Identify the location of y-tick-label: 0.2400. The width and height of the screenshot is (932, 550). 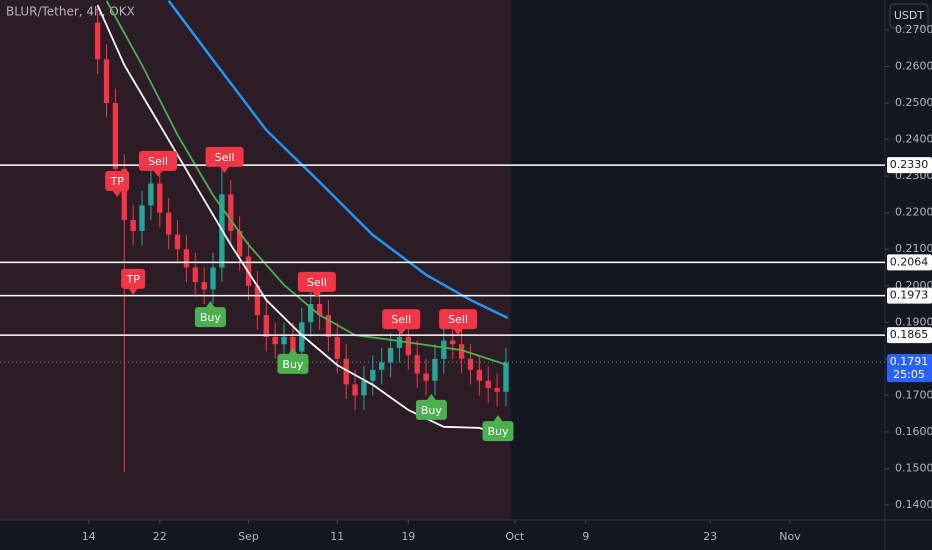
(913, 139).